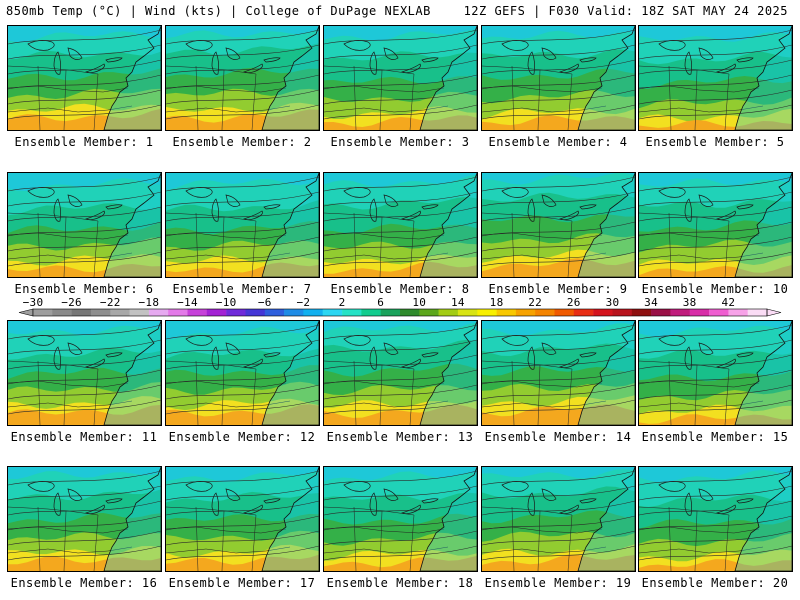  What do you see at coordinates (242, 289) in the screenshot?
I see `ensemble-member-label: Ensemble Member: 7` at bounding box center [242, 289].